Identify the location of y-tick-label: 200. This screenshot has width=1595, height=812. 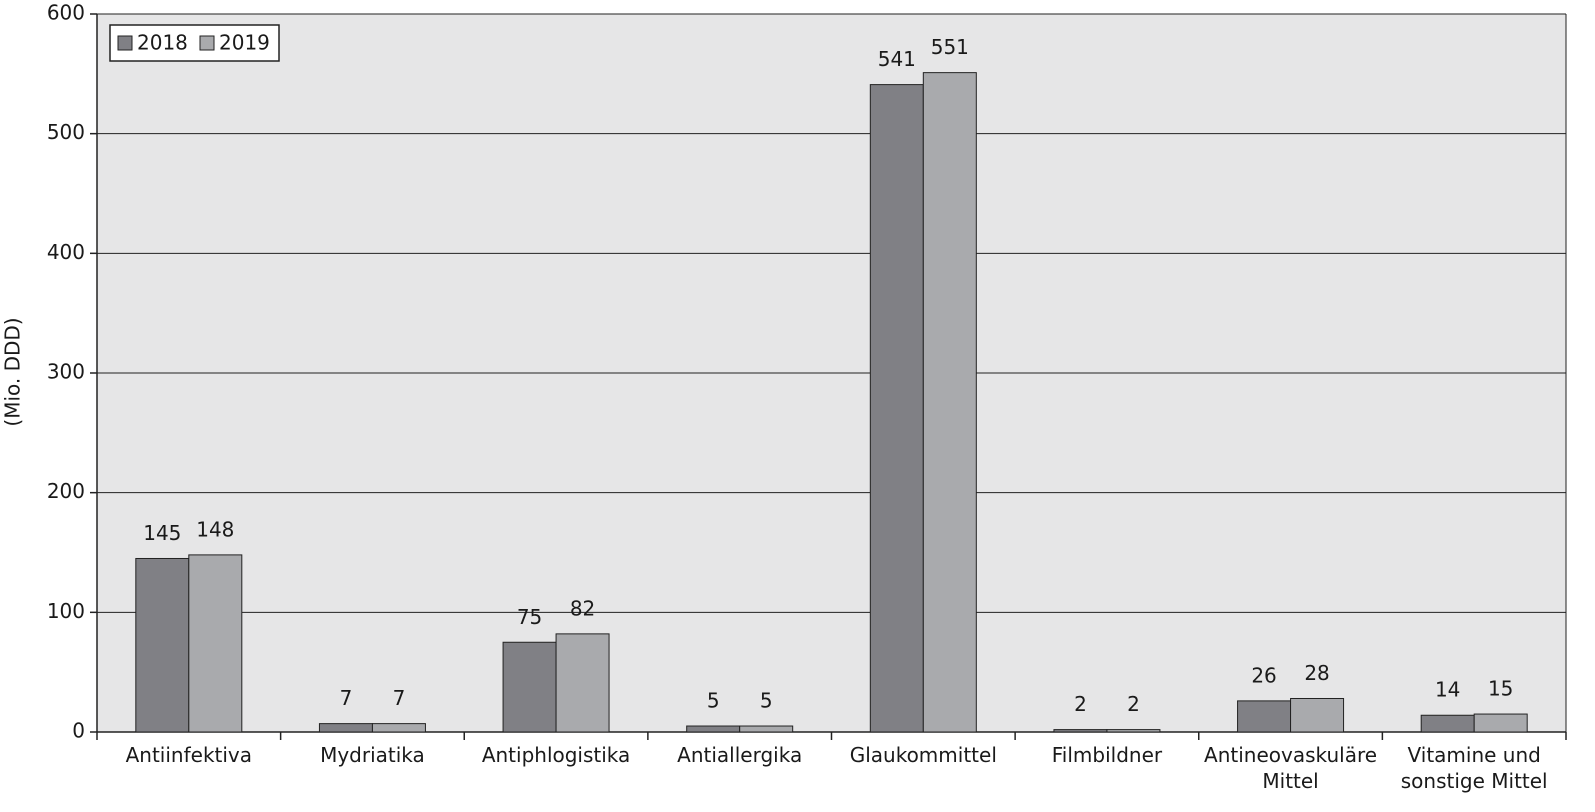
(66, 491).